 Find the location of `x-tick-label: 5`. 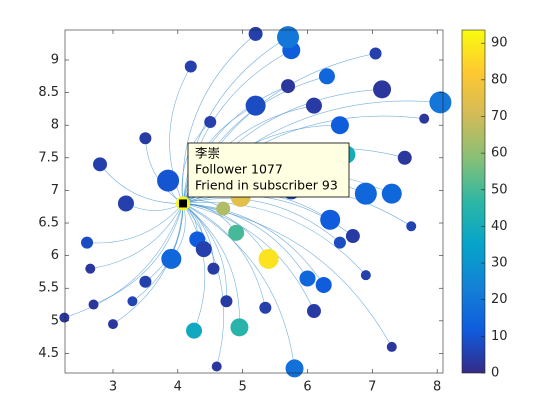

x-tick-label: 5 is located at coordinates (243, 387).